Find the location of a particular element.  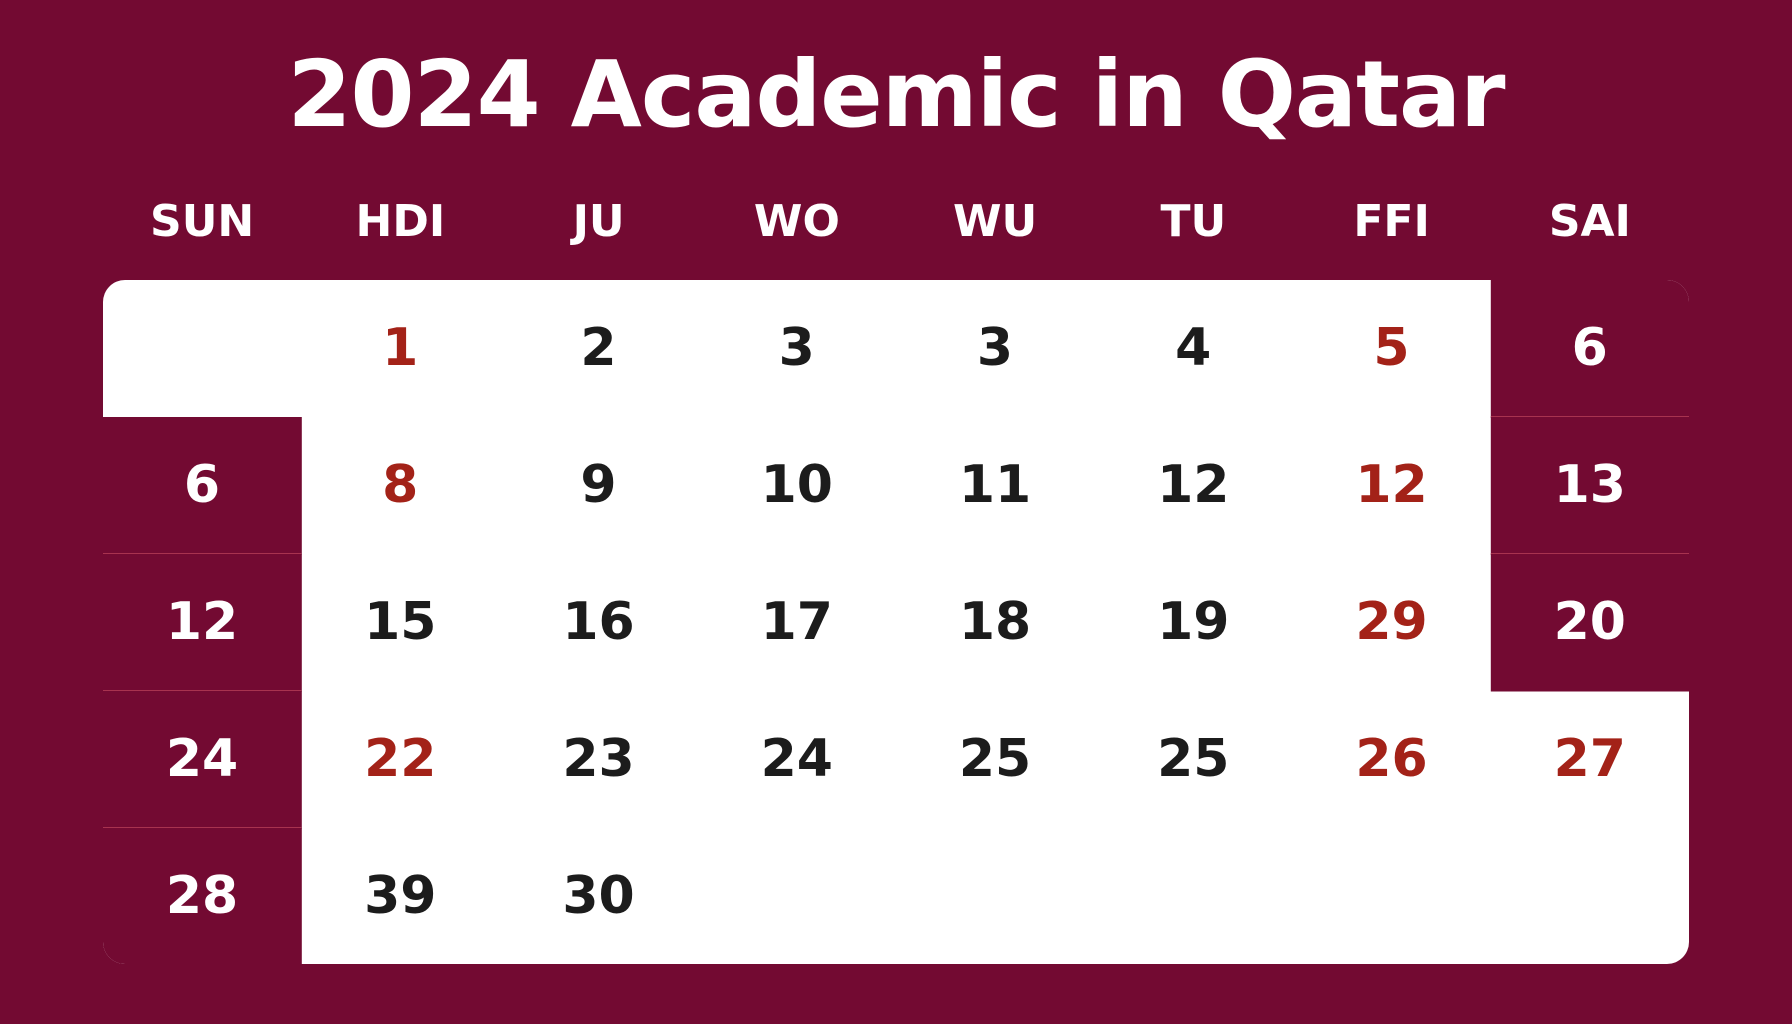

maroon-cell-r0-c7 is located at coordinates (1589, 349).